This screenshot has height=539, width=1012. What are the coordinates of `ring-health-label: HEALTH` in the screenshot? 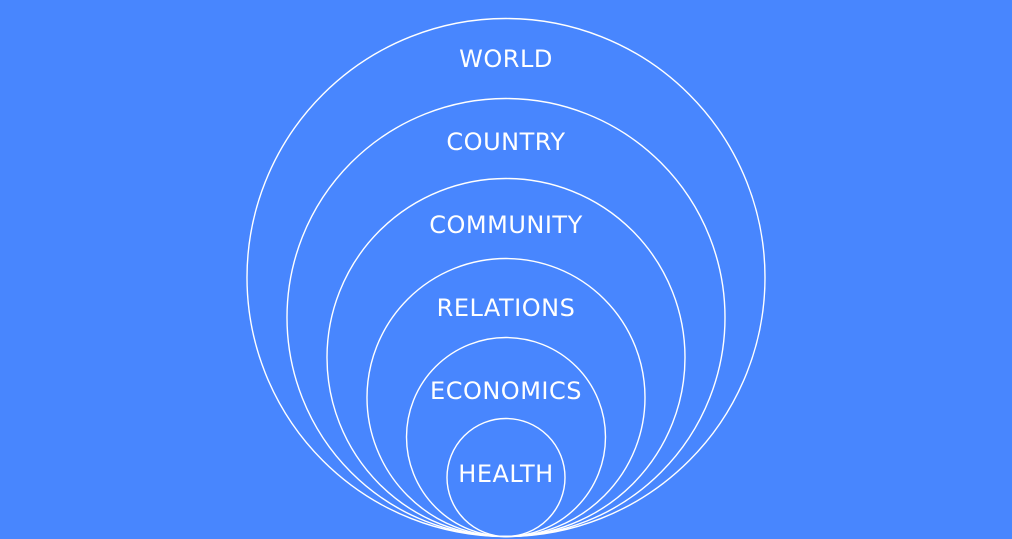 It's located at (505, 474).